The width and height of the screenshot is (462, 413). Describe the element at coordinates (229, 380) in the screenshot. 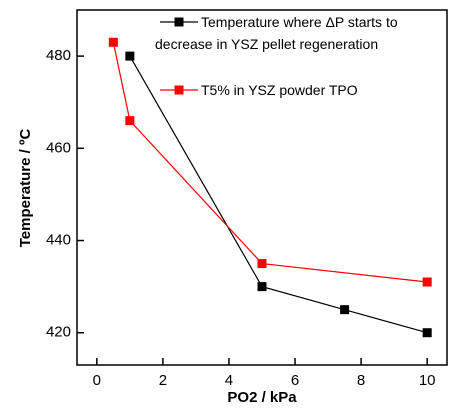

I see `x-tick-label: 4` at that location.